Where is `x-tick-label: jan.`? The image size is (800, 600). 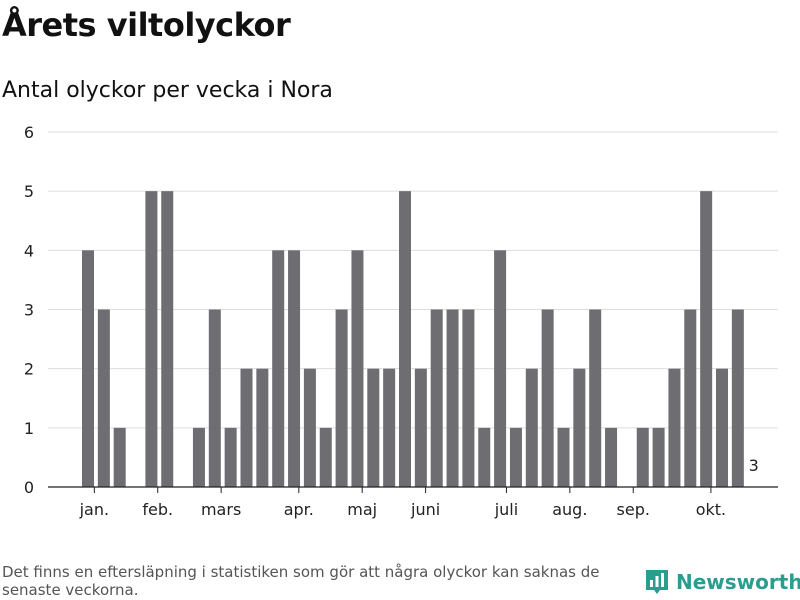
x-tick-label: jan. is located at coordinates (94, 509).